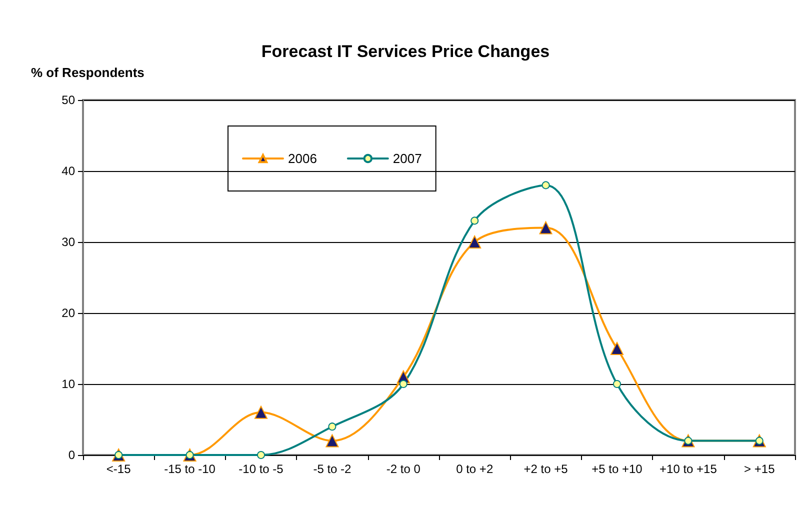  What do you see at coordinates (689, 469) in the screenshot?
I see `x-tick-label: +10 to +15` at bounding box center [689, 469].